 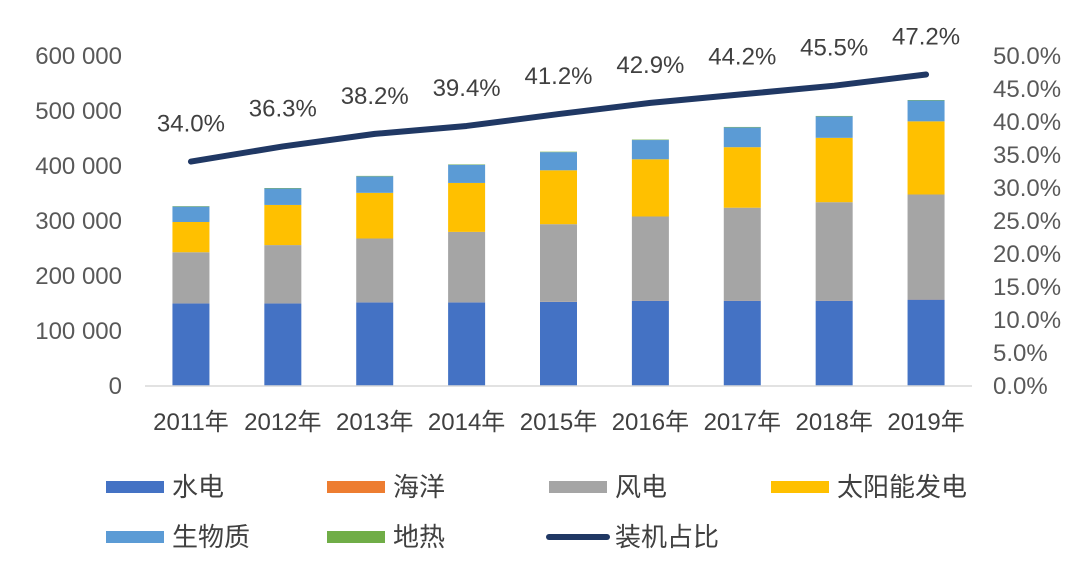 I want to click on line-data-label: 44.2%, so click(x=742, y=56).